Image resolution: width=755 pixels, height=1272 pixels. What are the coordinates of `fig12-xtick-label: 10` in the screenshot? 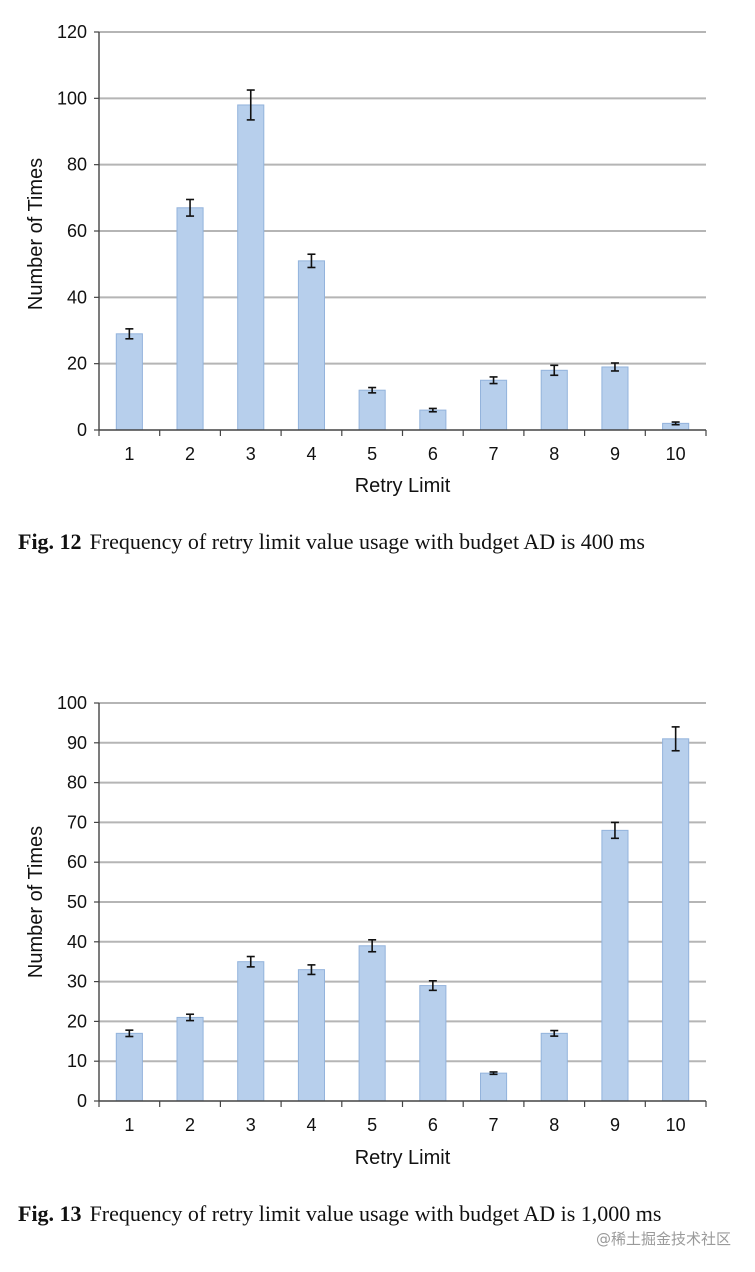 It's located at (676, 454).